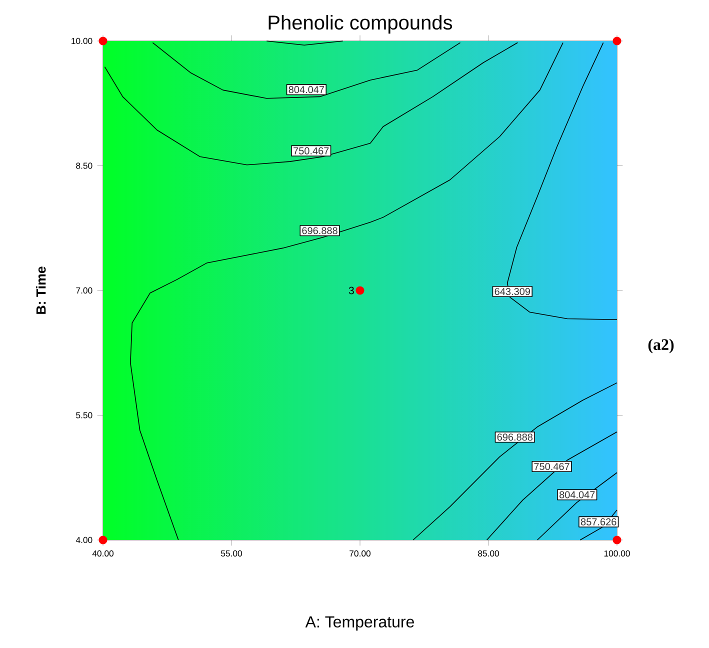  I want to click on x-tick-label: 40.00, so click(103, 553).